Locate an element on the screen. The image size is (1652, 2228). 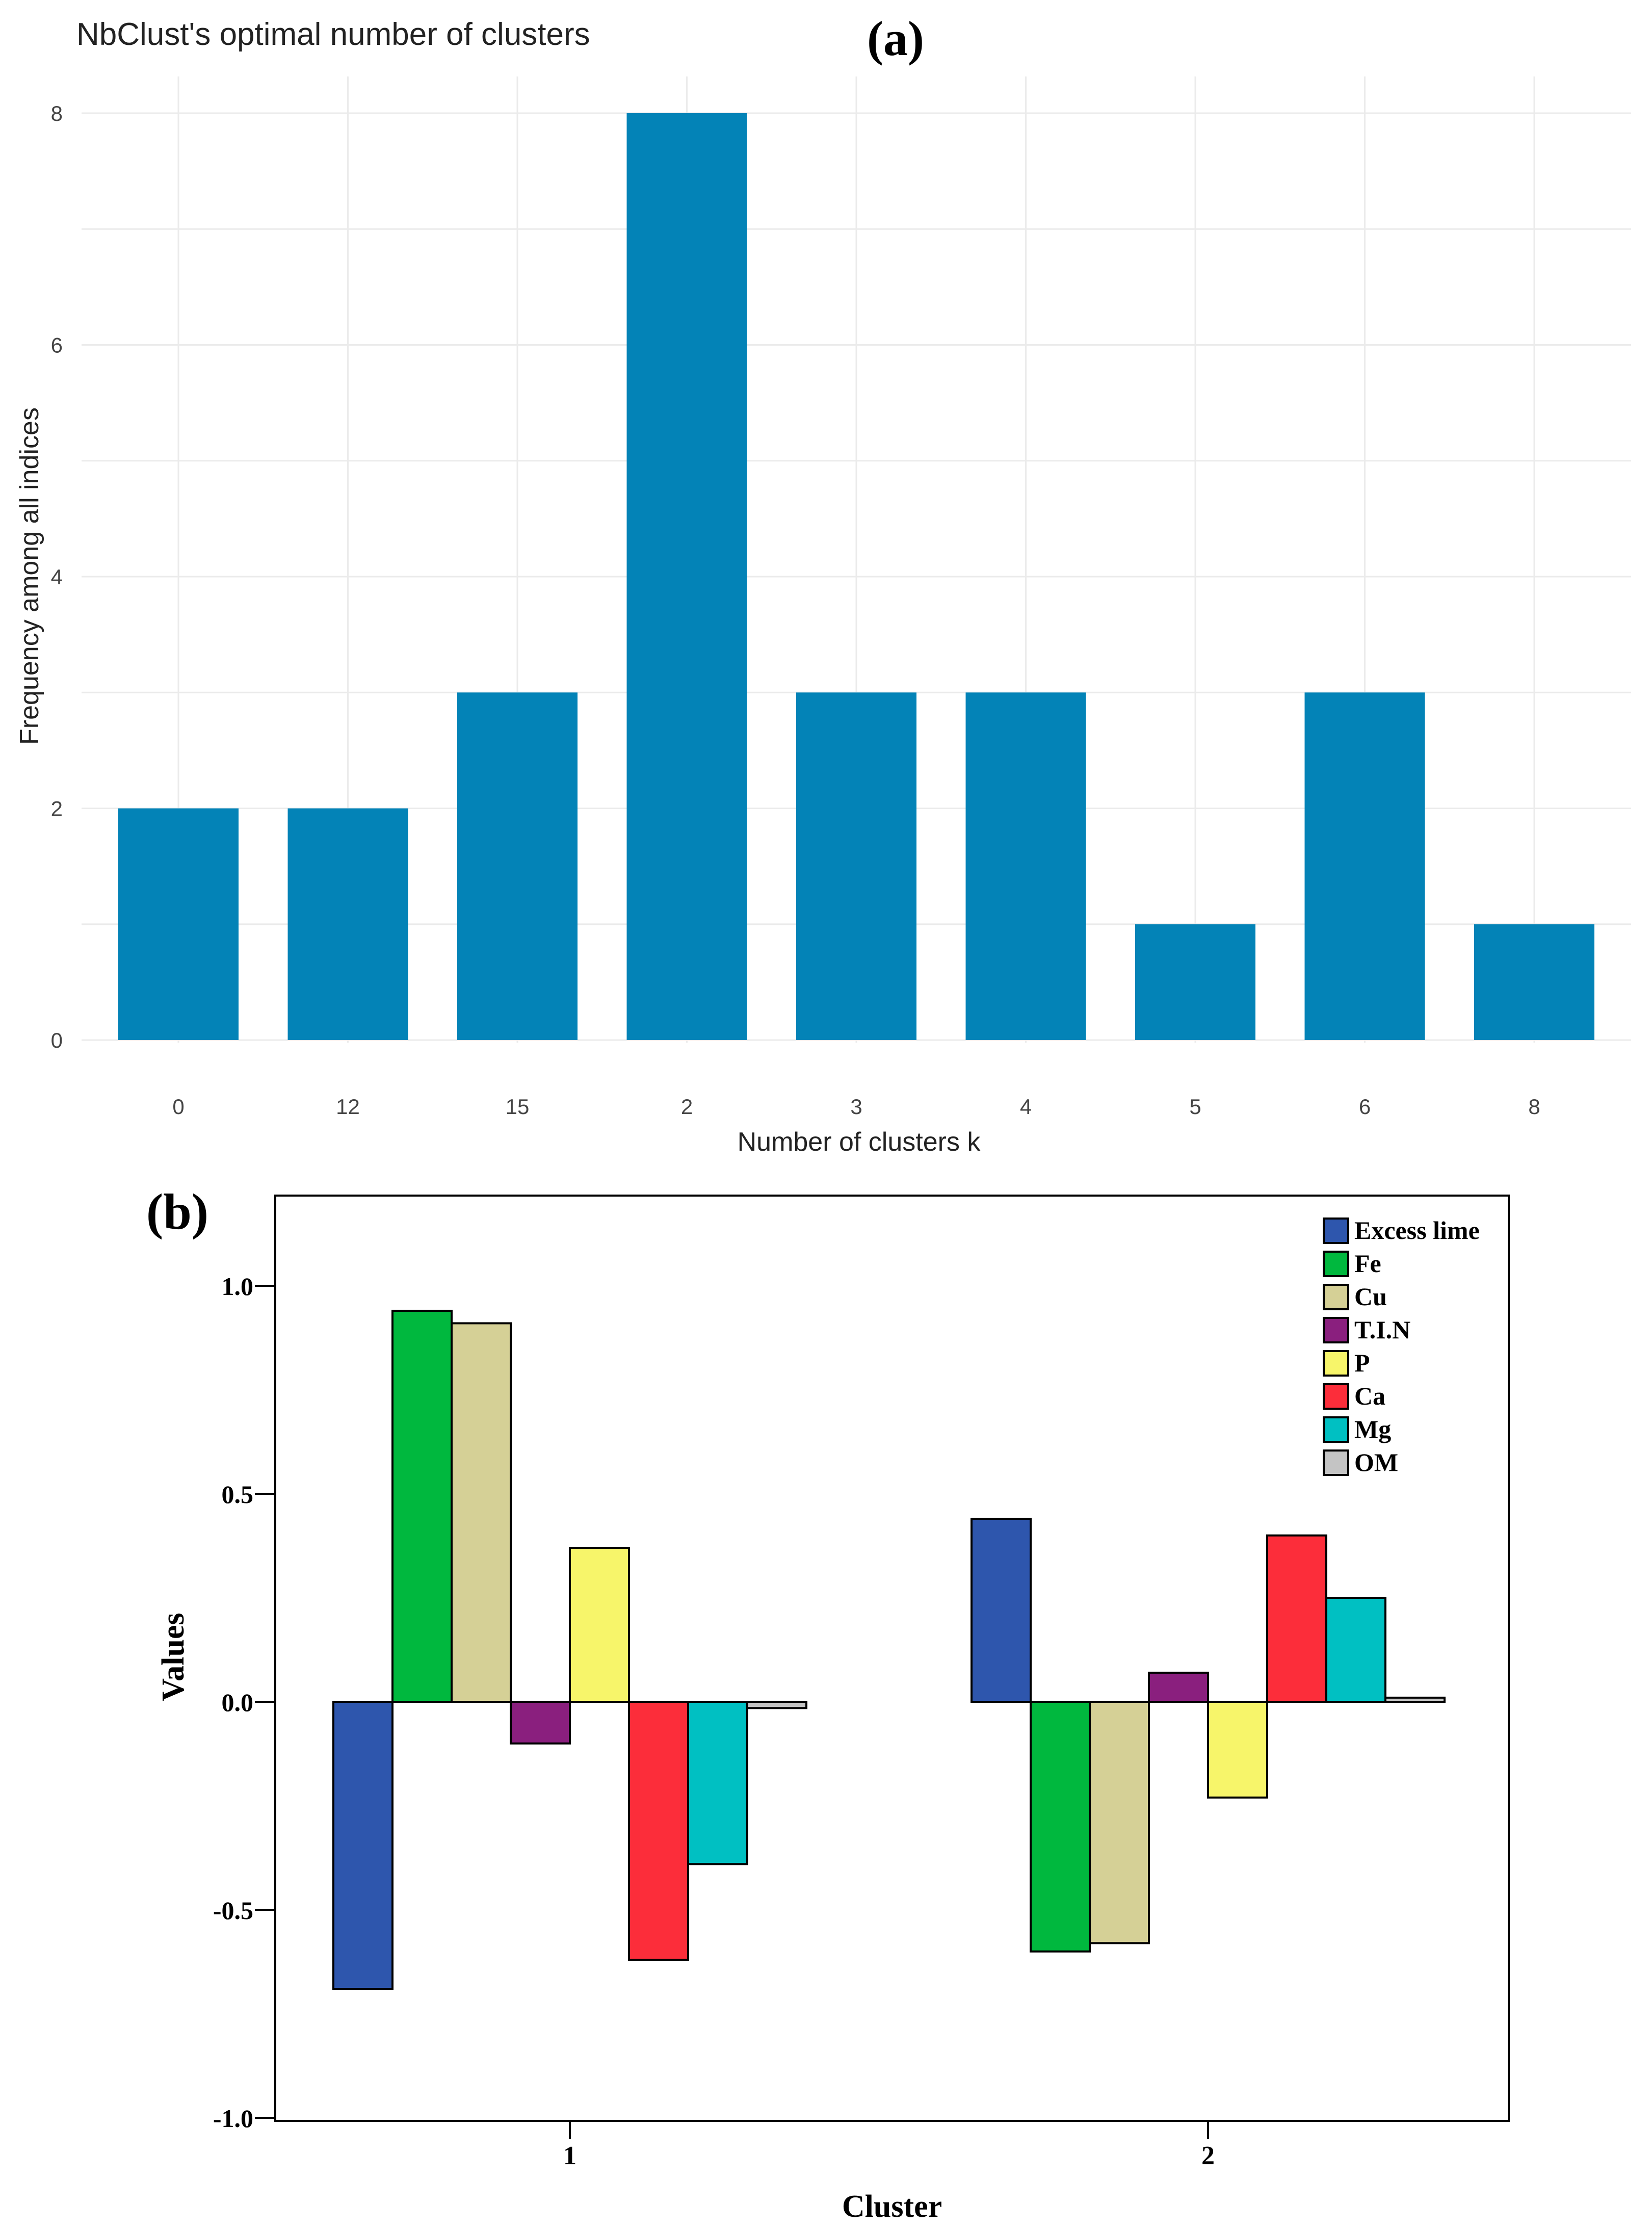
legend-label: Ca is located at coordinates (1369, 1396).